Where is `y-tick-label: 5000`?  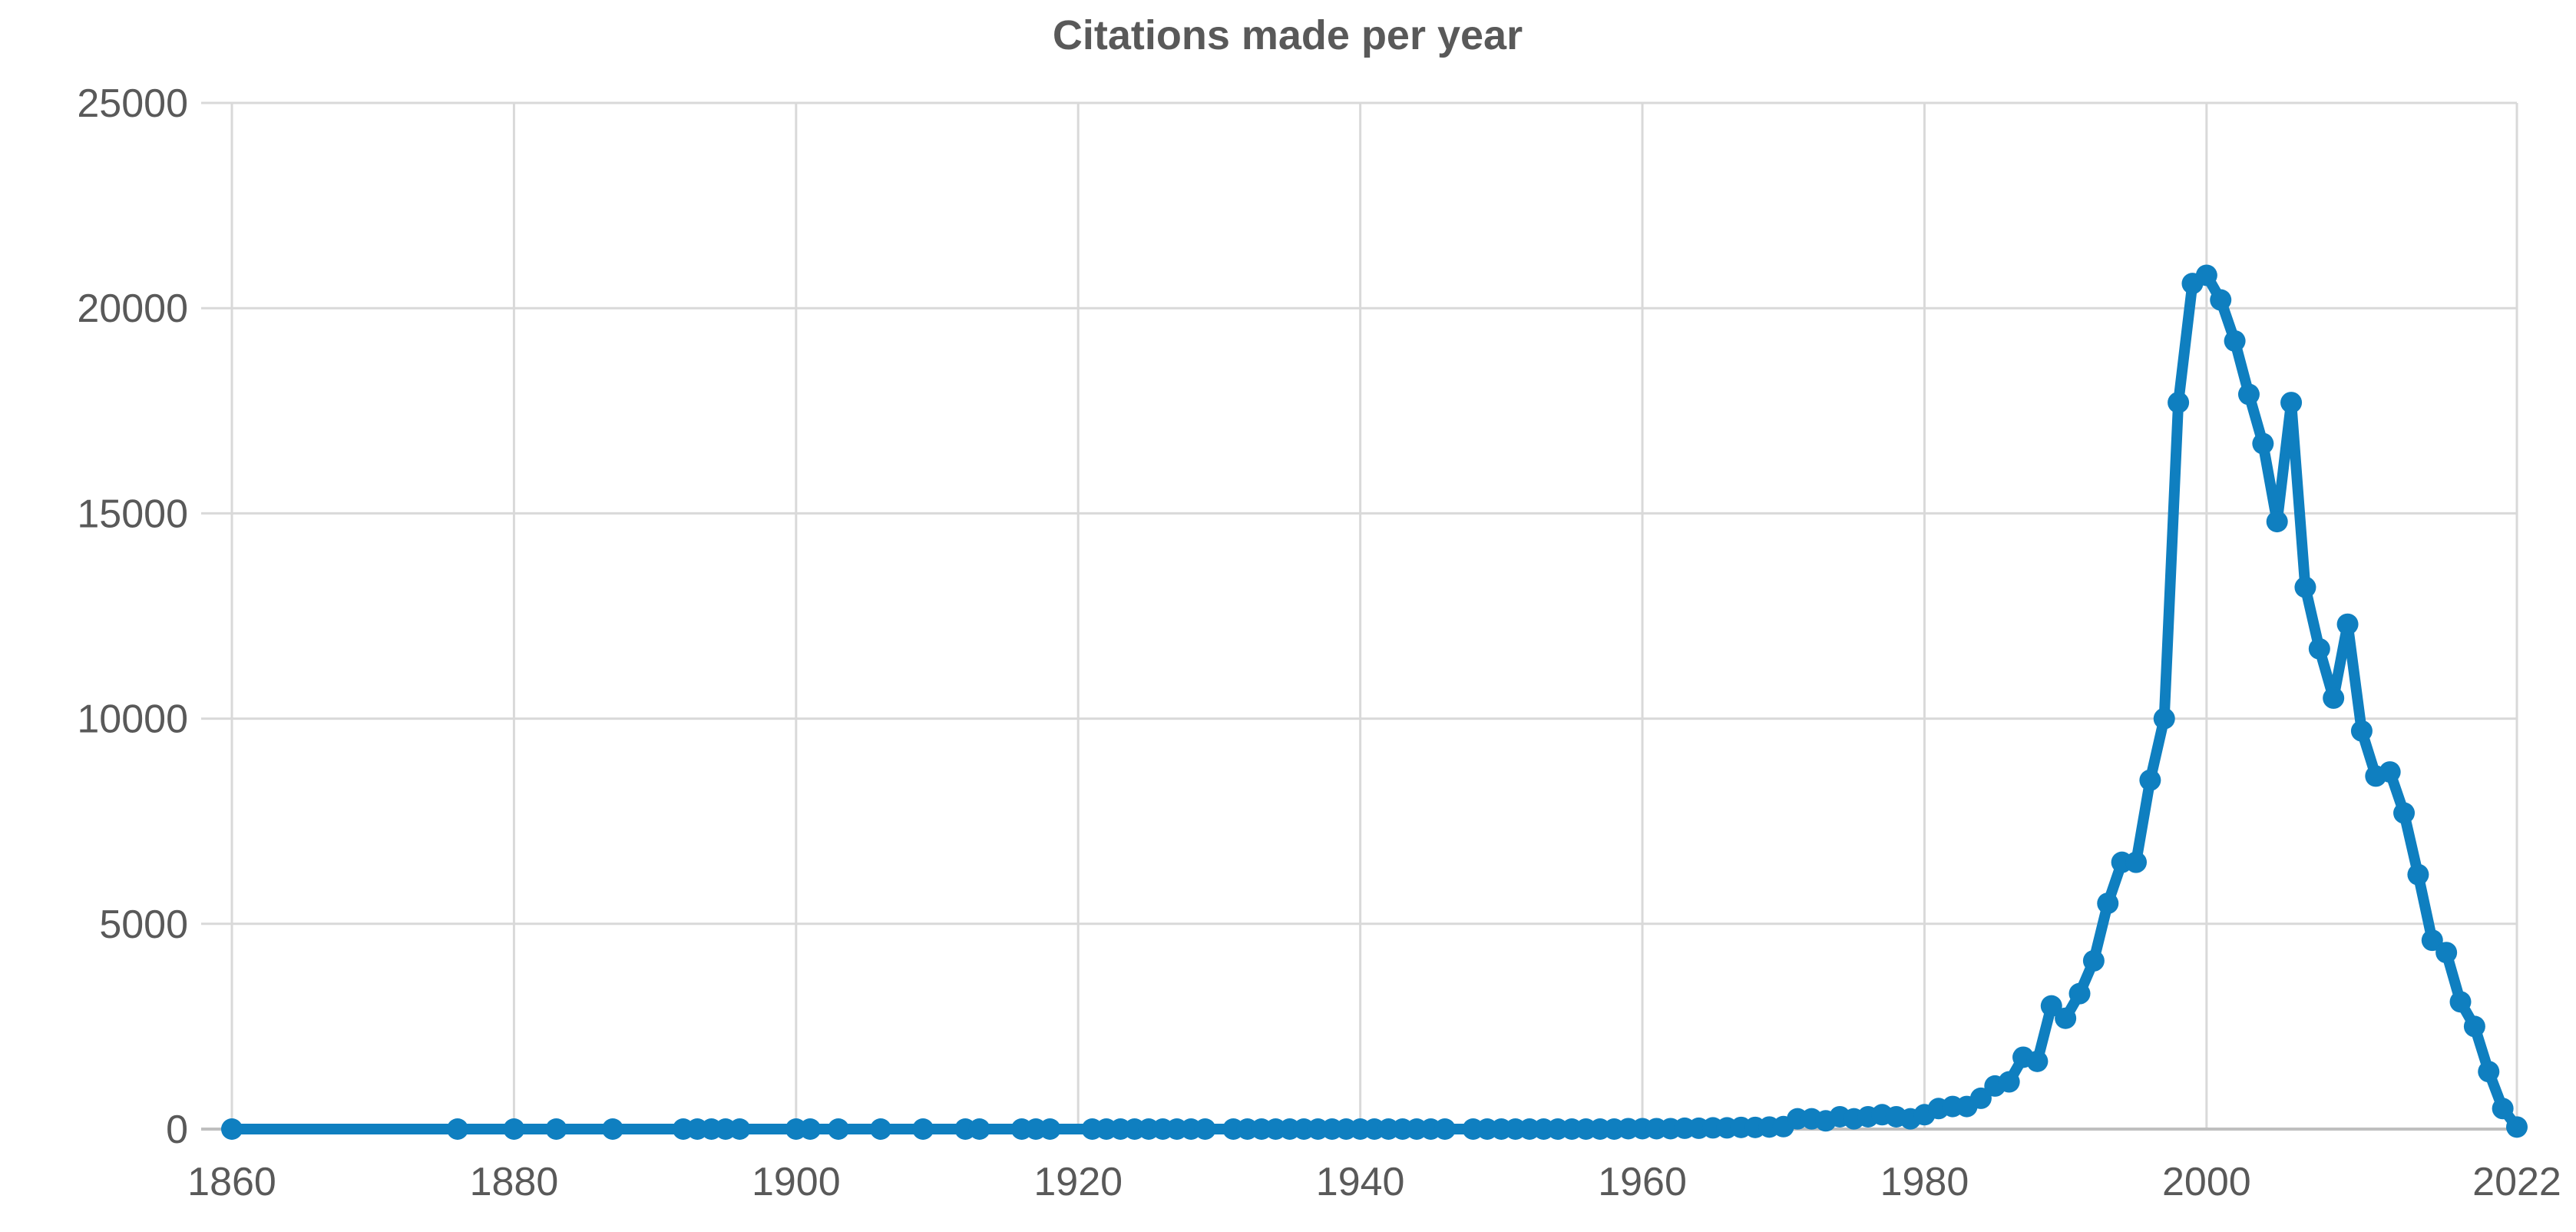
y-tick-label: 5000 is located at coordinates (143, 924).